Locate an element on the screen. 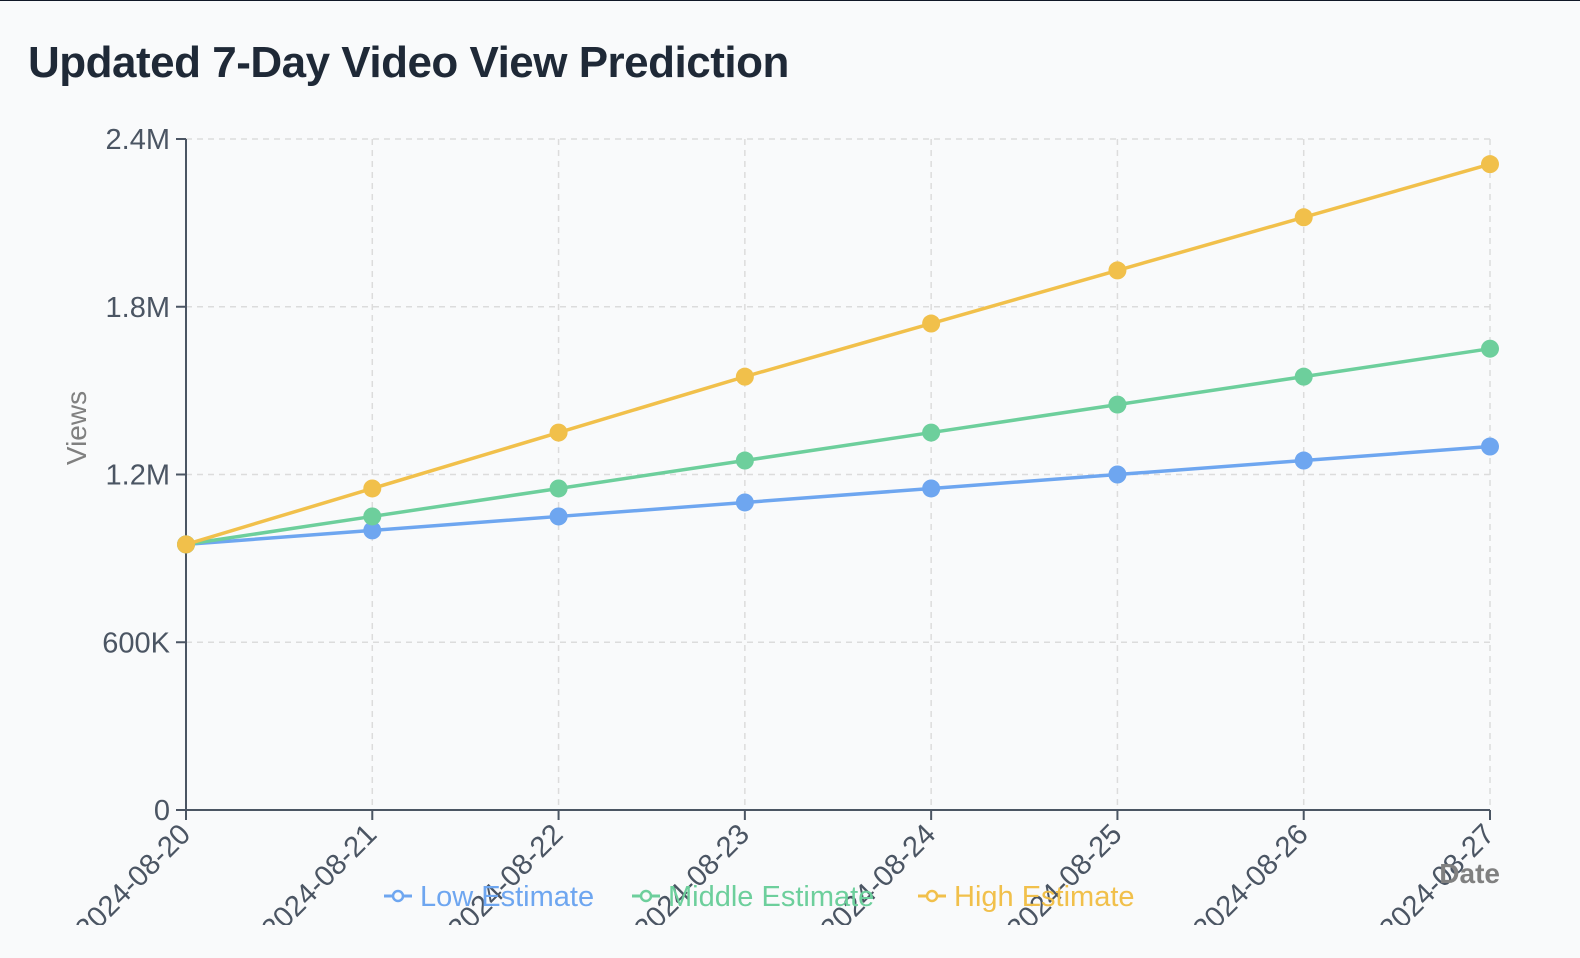 This screenshot has height=958, width=1580. legend-item-high-estimate: High Estimate is located at coordinates (1026, 897).